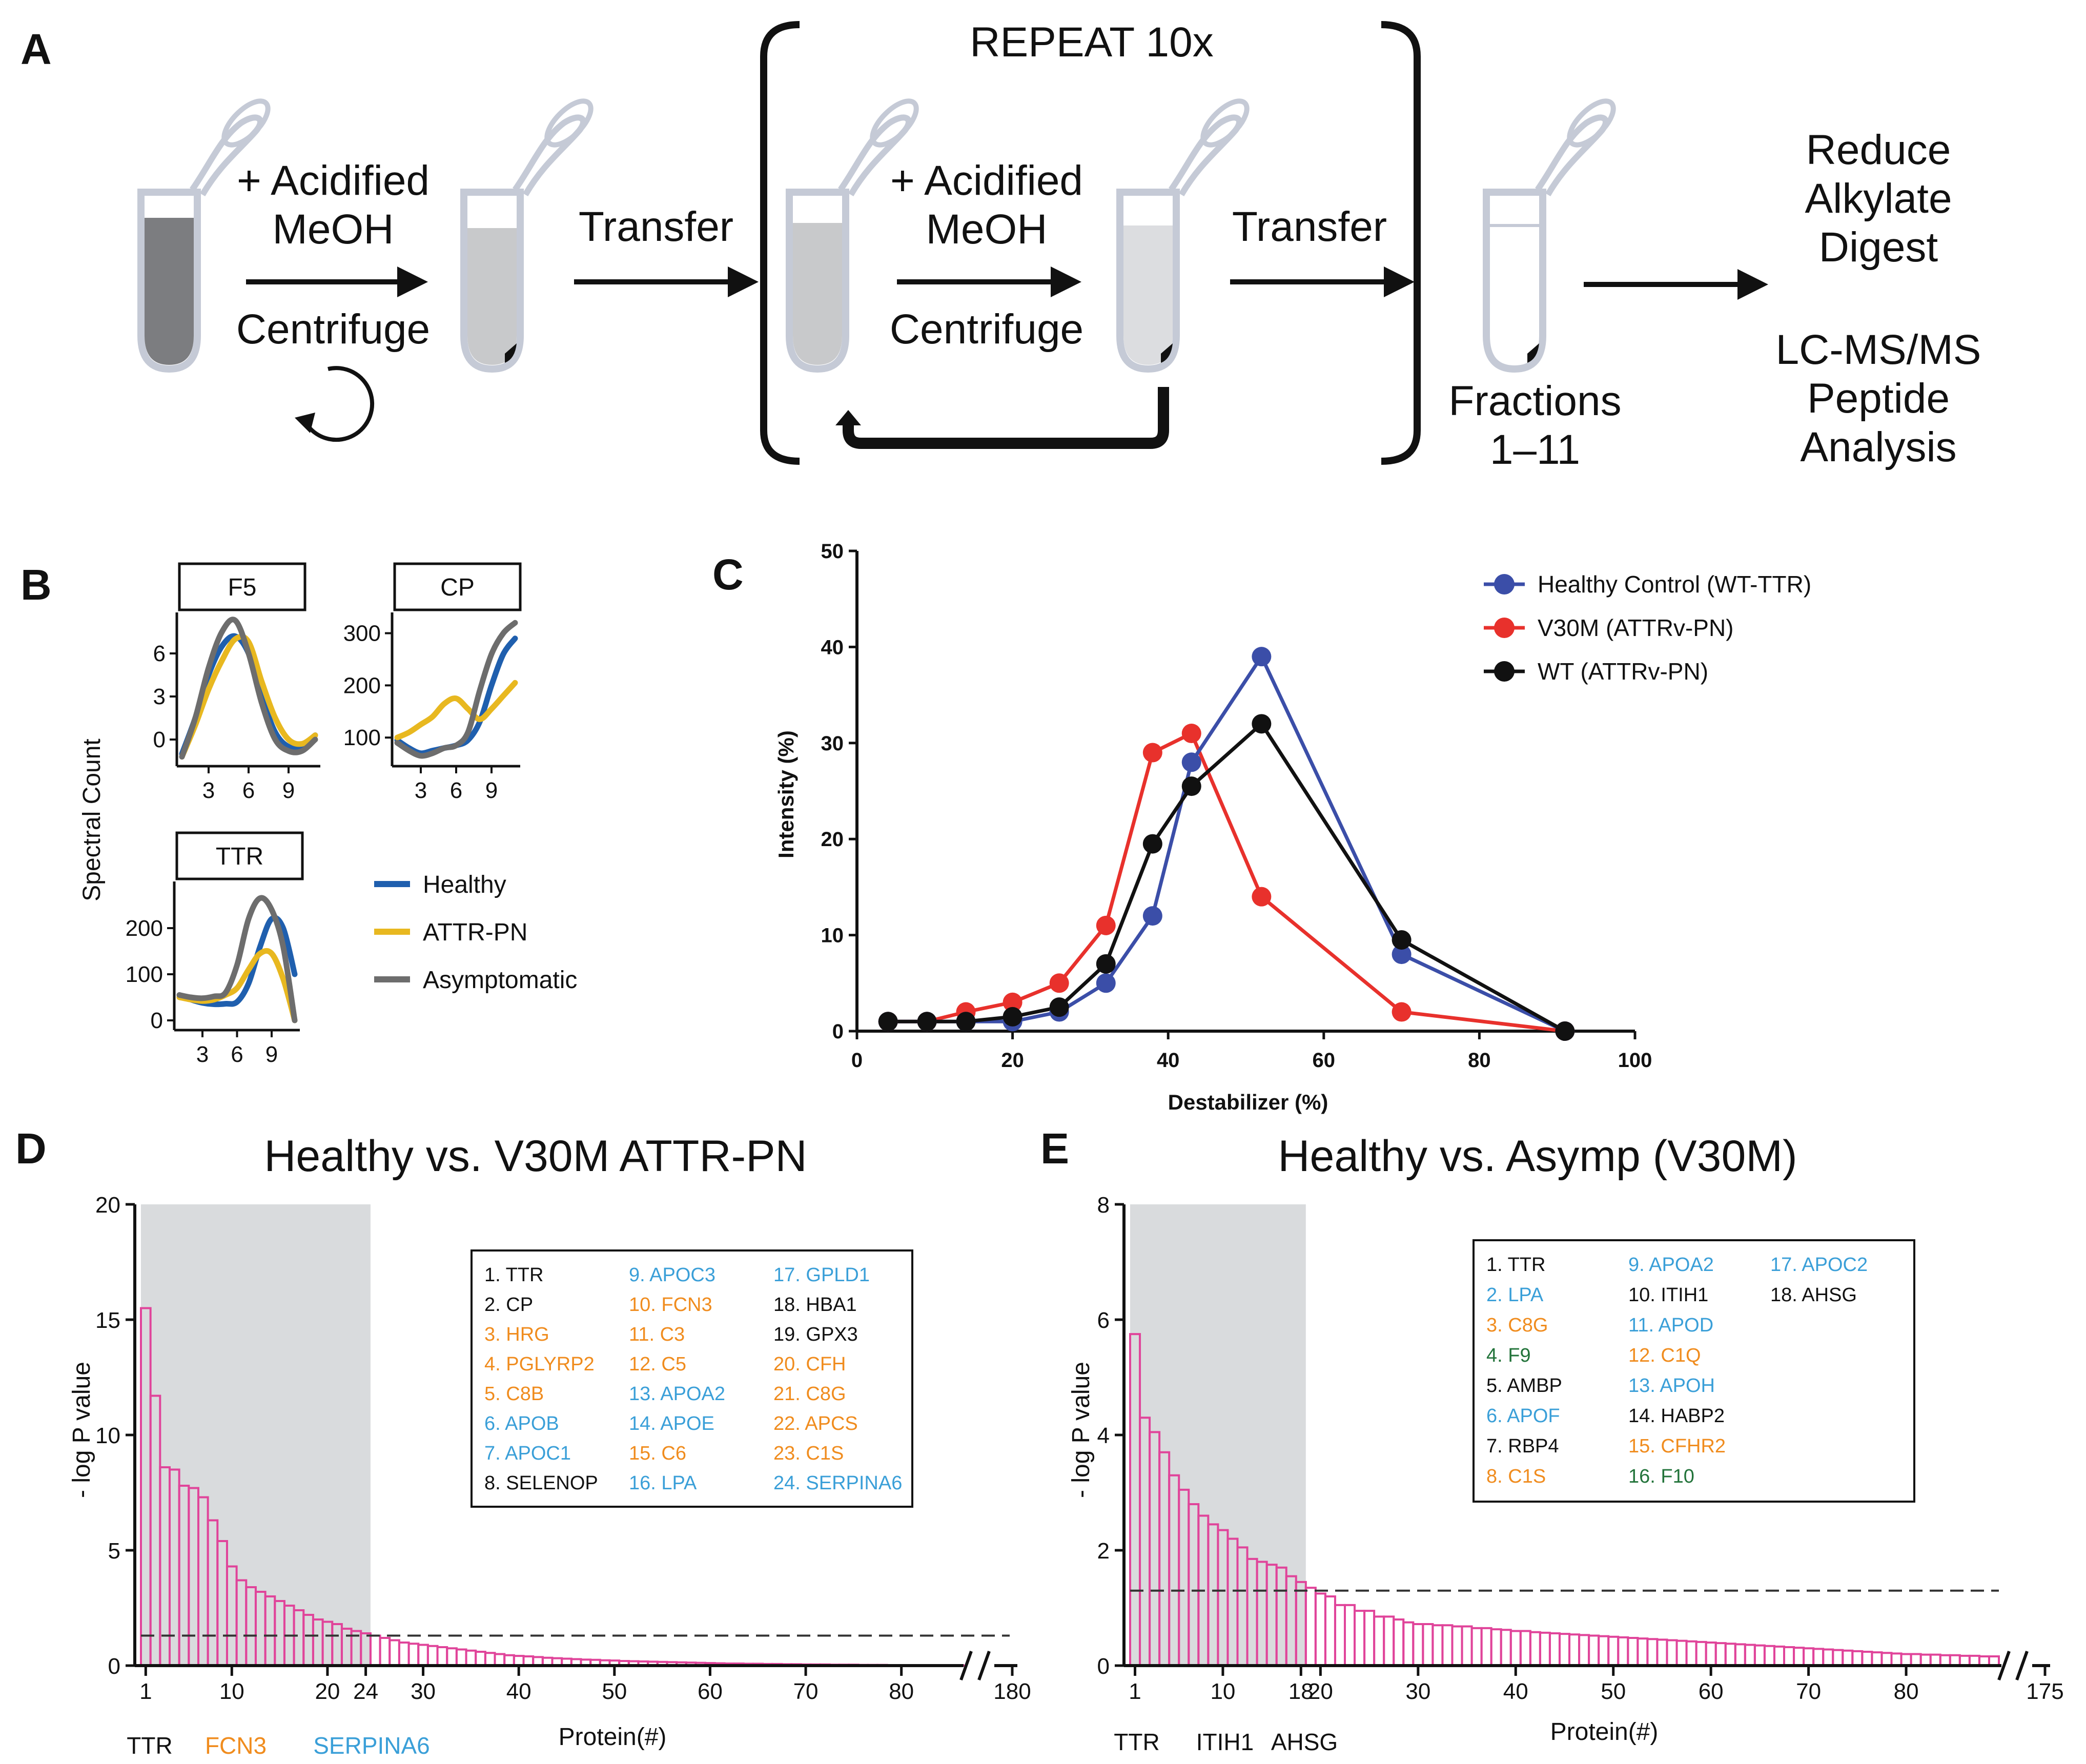  What do you see at coordinates (514, 1394) in the screenshot?
I see `protein-list-item: 5. C8B` at bounding box center [514, 1394].